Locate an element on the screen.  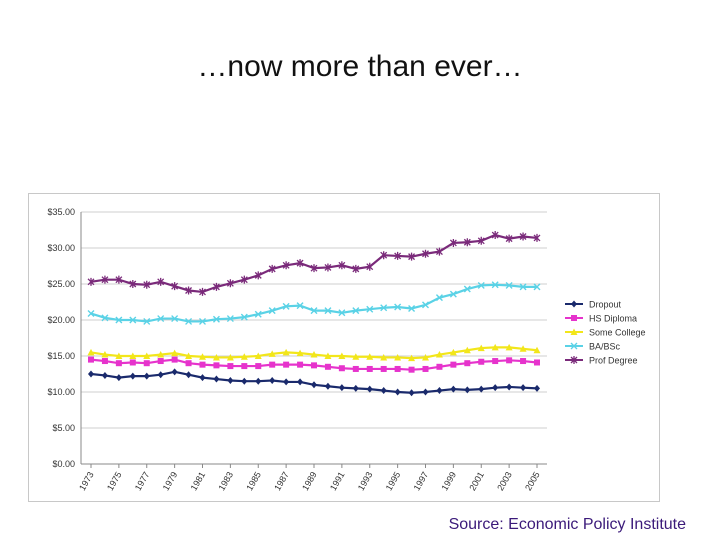
legend-item: HS Diploma is located at coordinates (601, 319).